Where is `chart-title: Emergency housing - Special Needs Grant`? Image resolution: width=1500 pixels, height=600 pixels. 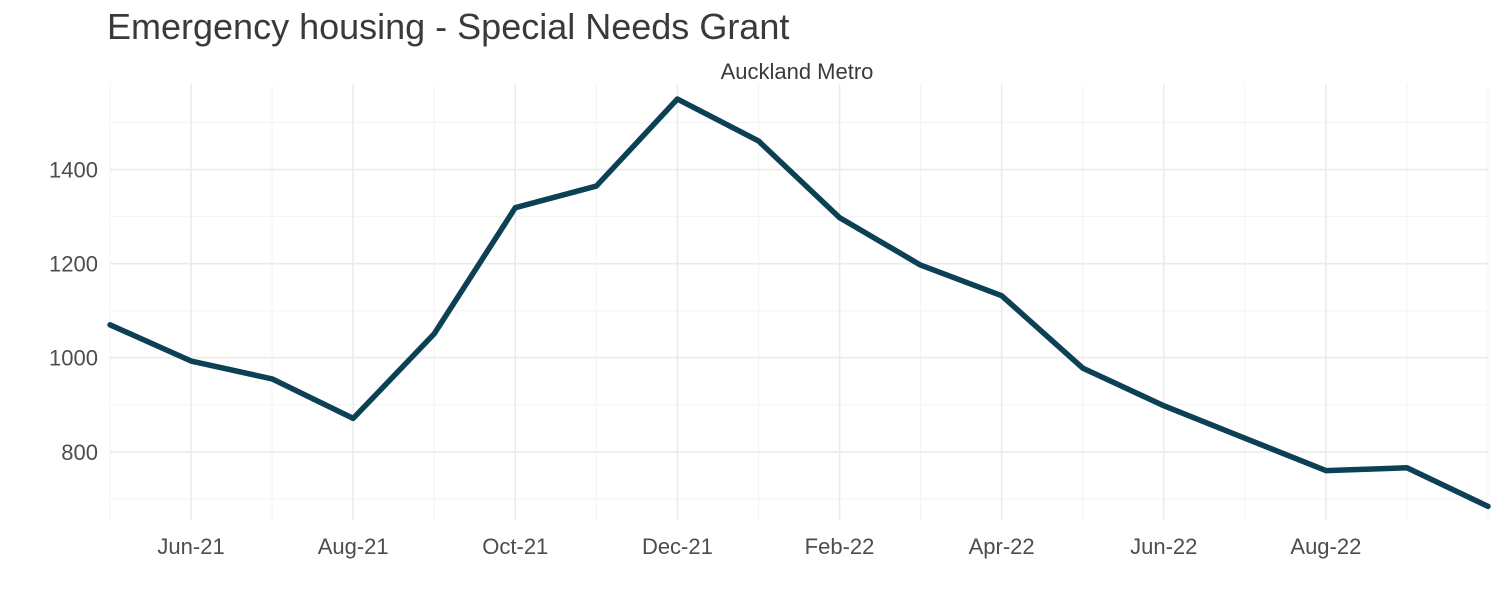
chart-title: Emergency housing - Special Needs Grant is located at coordinates (448, 26).